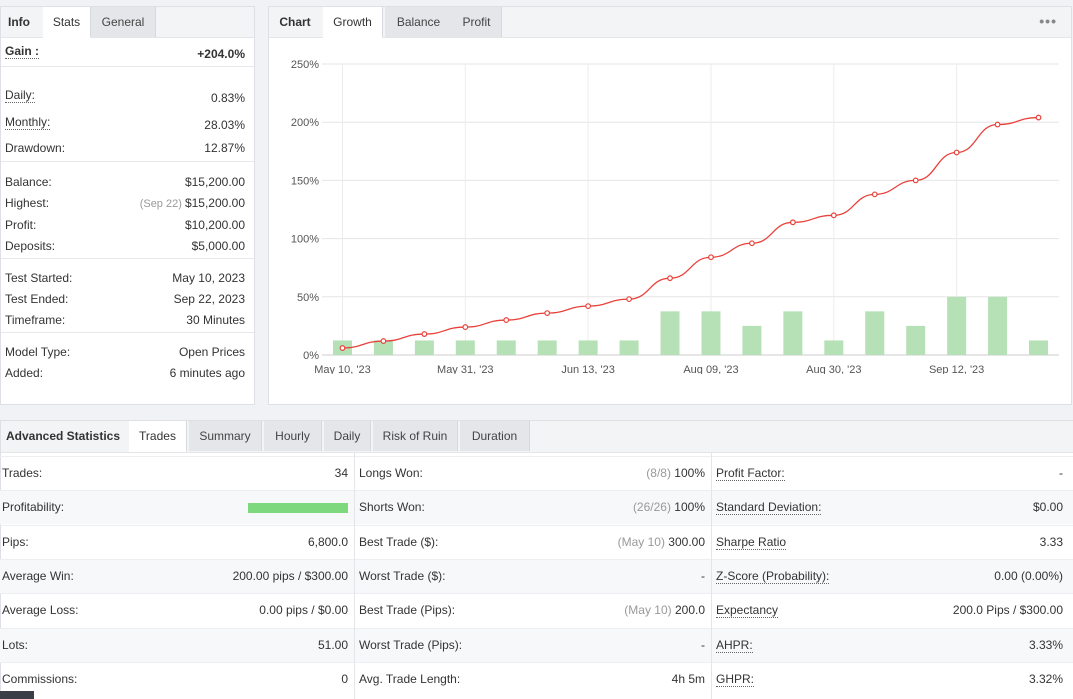  What do you see at coordinates (67, 22) in the screenshot?
I see `tab-stats: Stats` at bounding box center [67, 22].